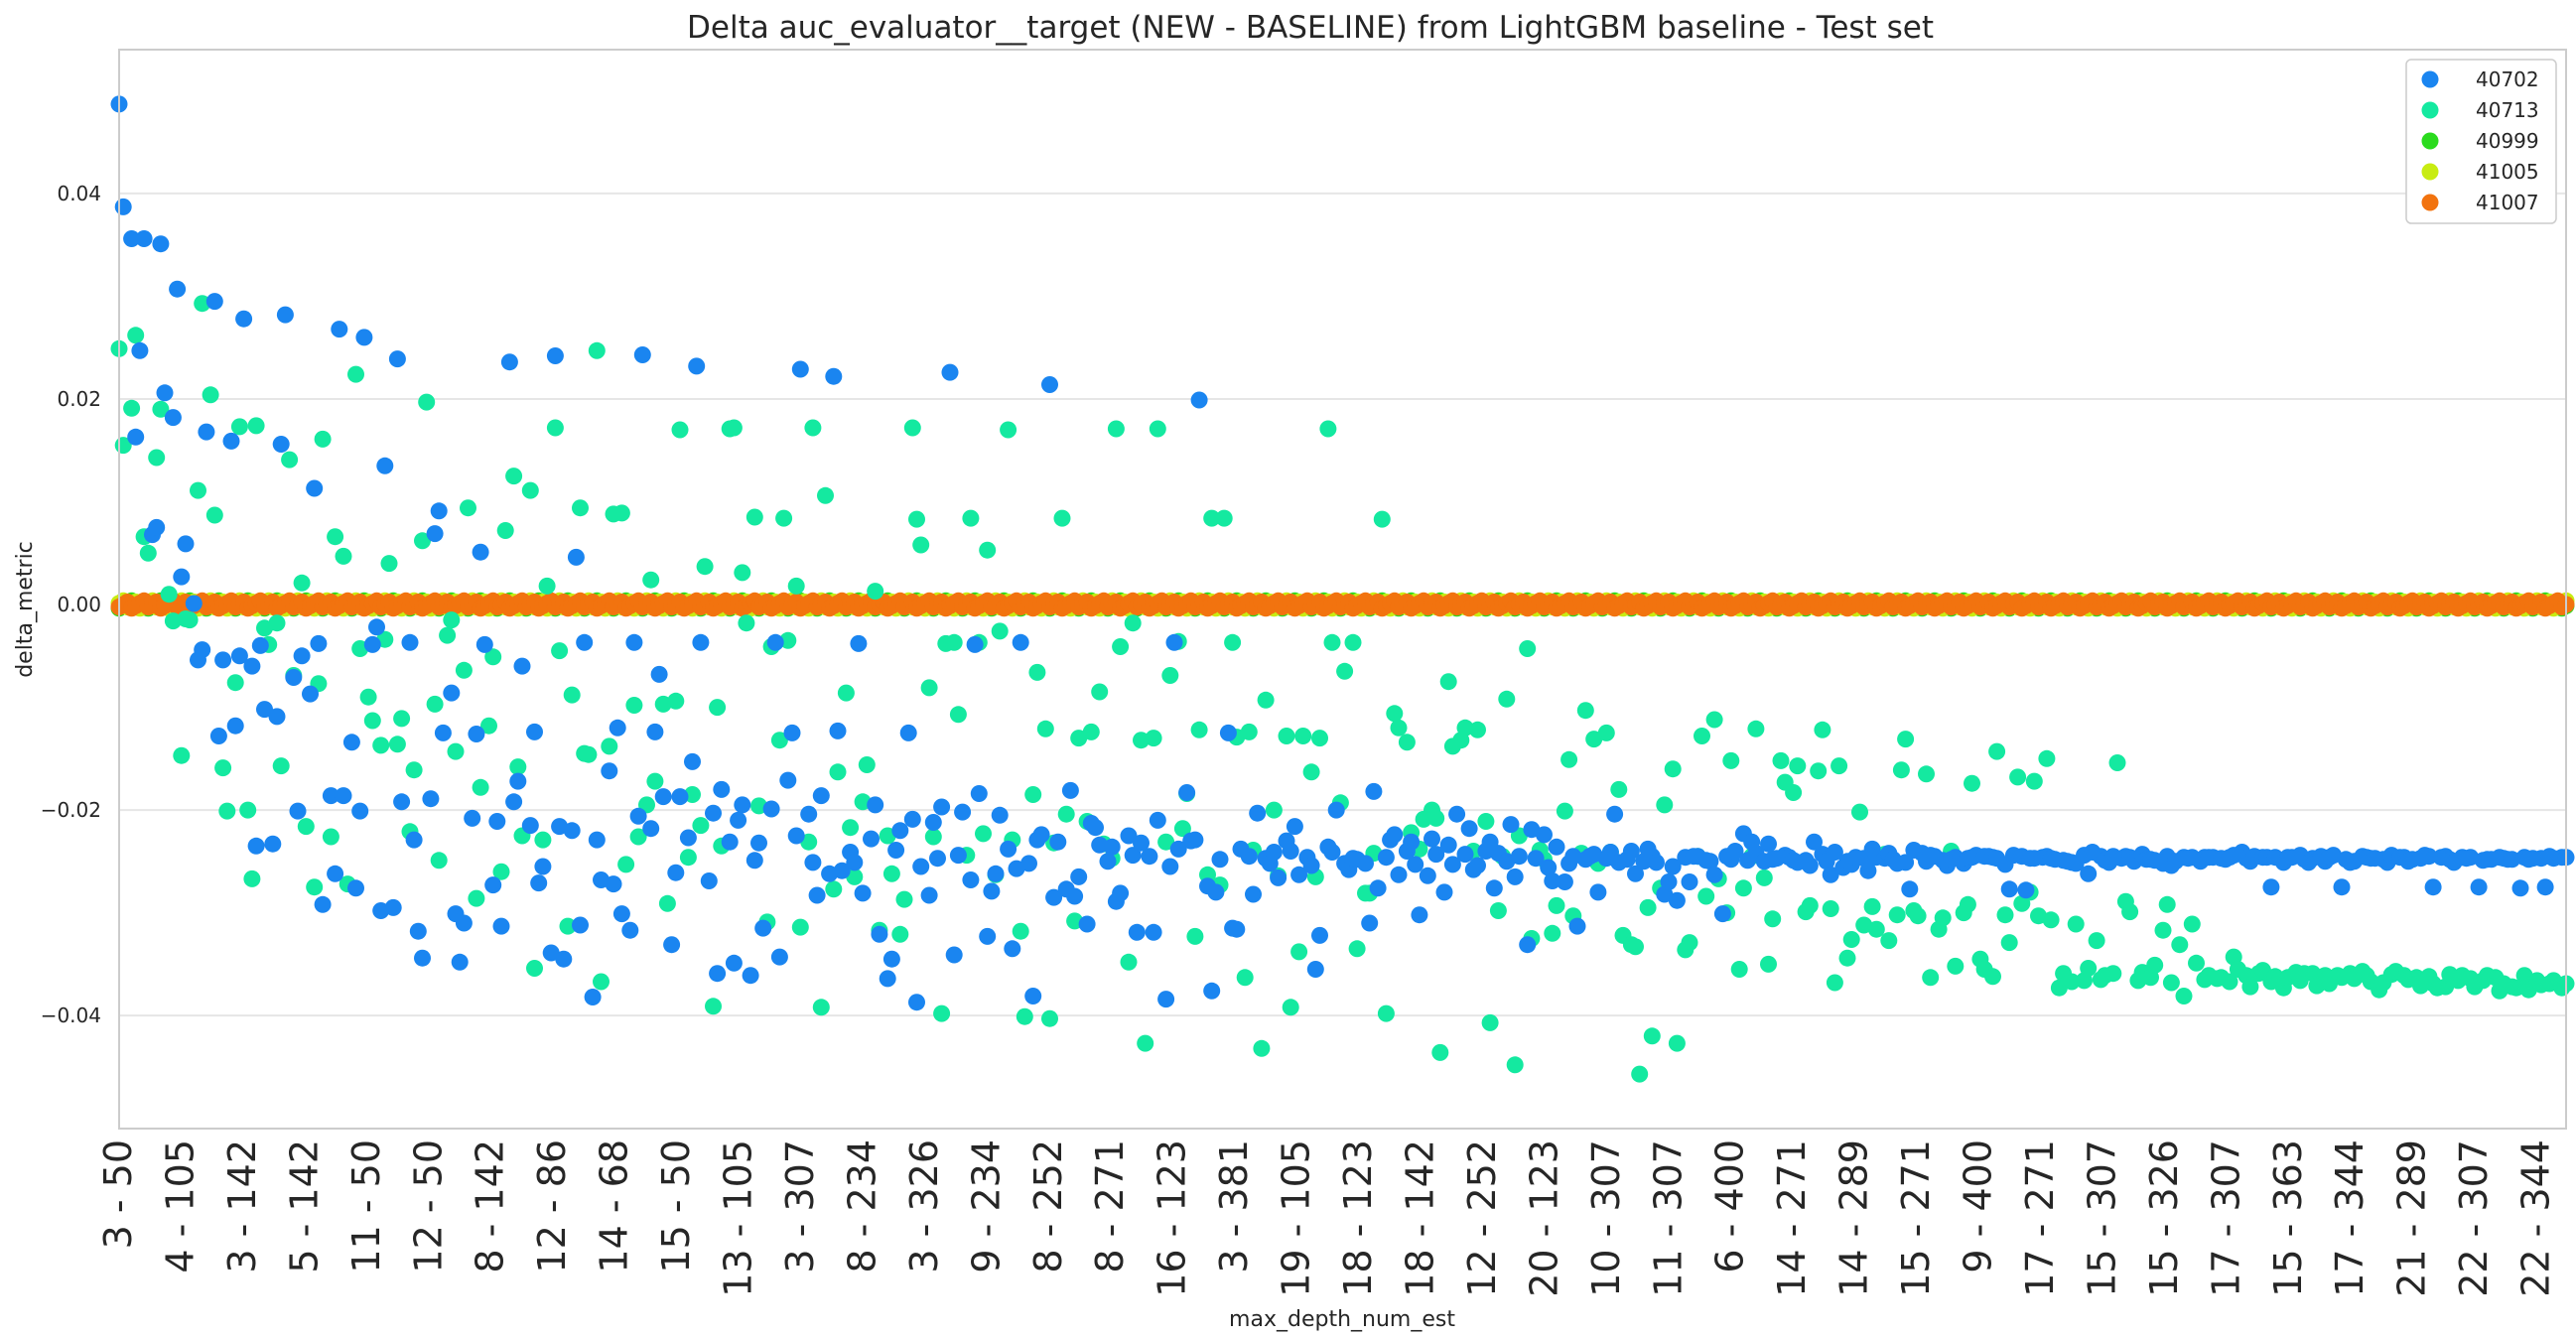  I want to click on x-tick-label: 12 - 86, so click(552, 1206).